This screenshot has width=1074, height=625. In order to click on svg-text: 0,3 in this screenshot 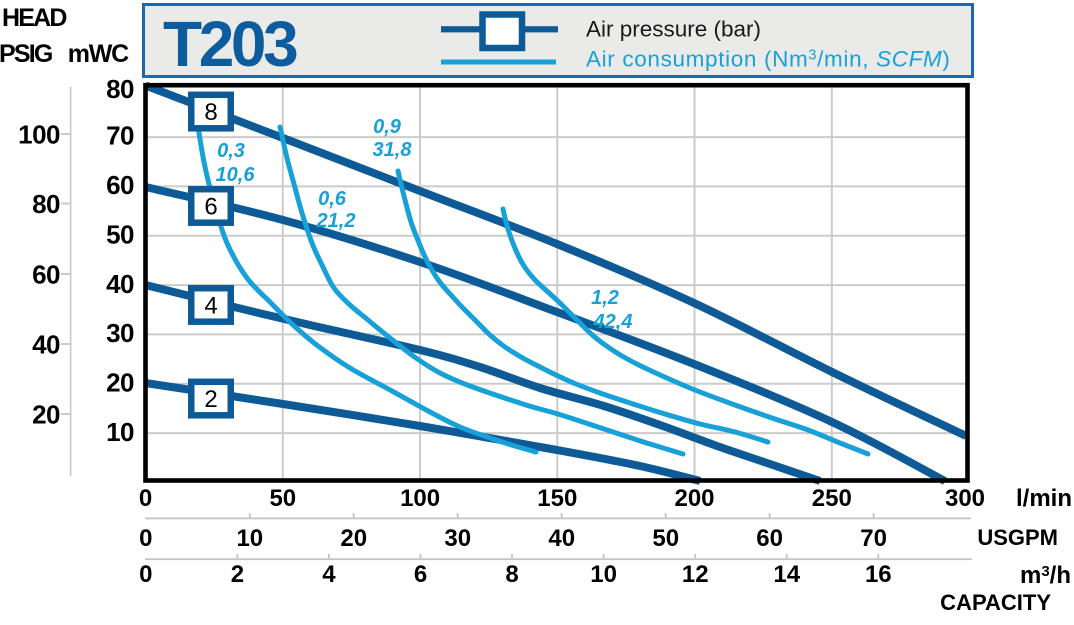, I will do `click(231, 151)`.